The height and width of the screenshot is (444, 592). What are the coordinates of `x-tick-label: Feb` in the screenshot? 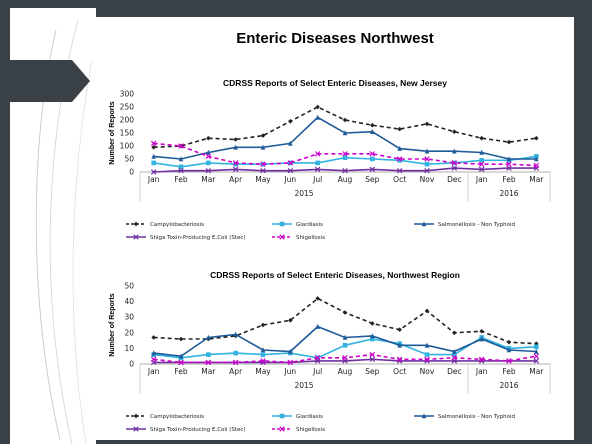 It's located at (509, 179).